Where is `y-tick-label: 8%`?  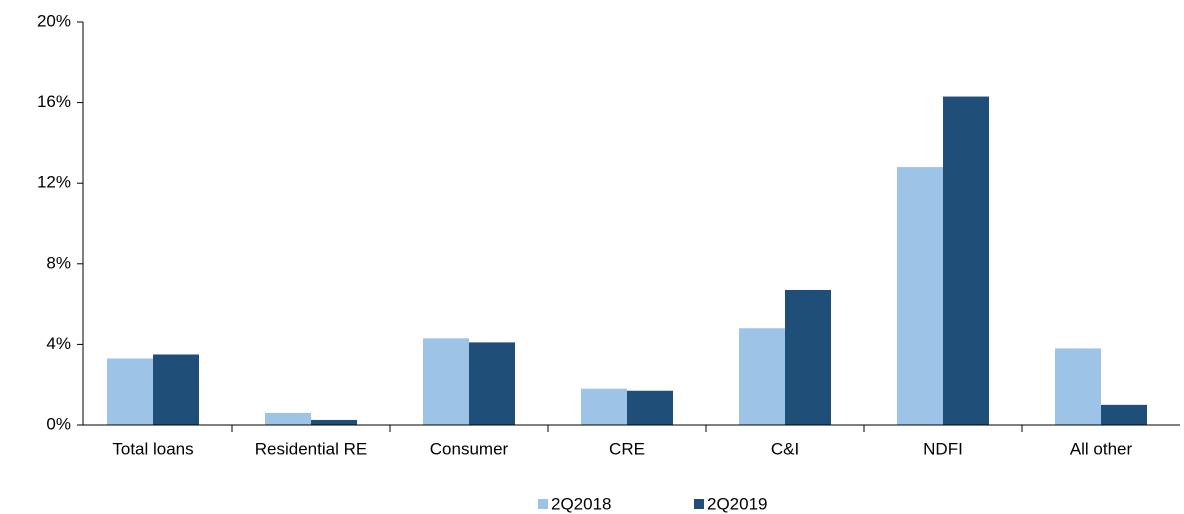 y-tick-label: 8% is located at coordinates (58, 262).